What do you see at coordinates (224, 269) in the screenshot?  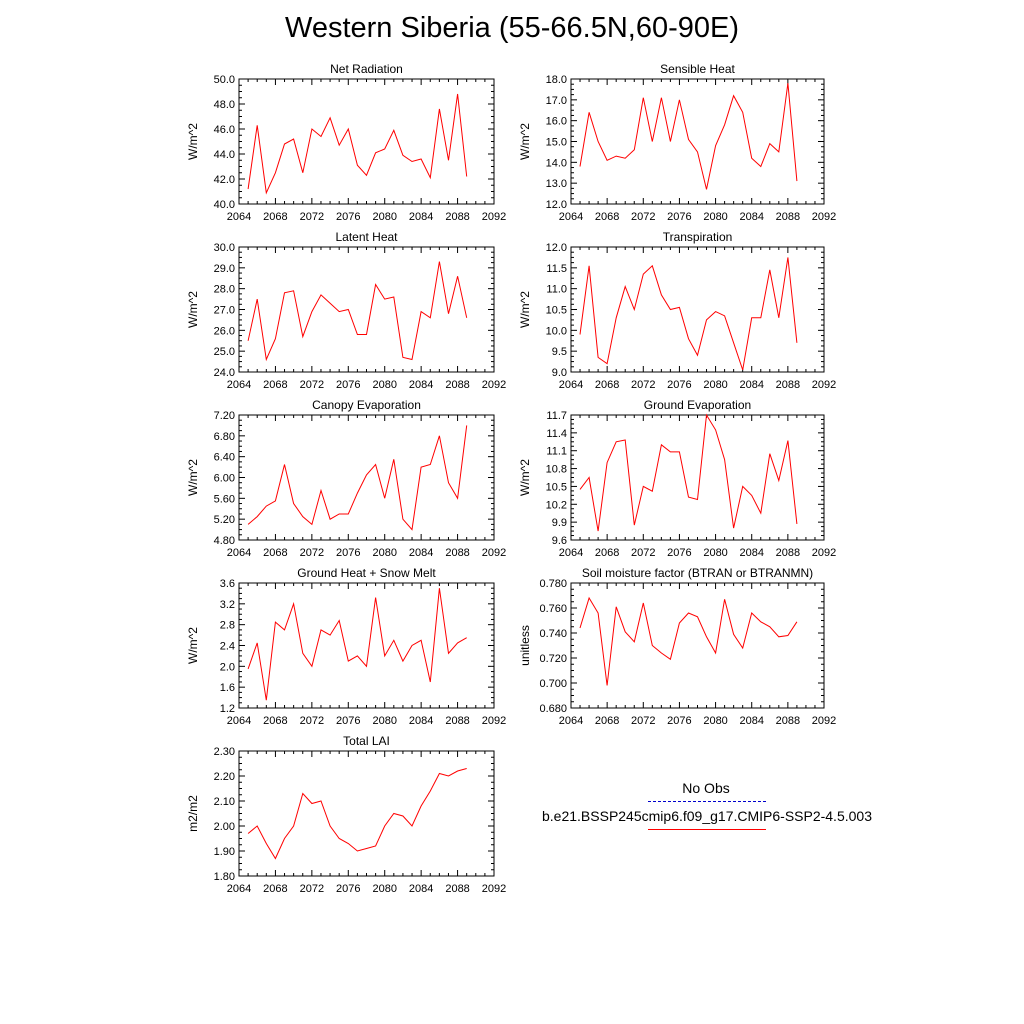 I see `y-tick-label: 29.0` at bounding box center [224, 269].